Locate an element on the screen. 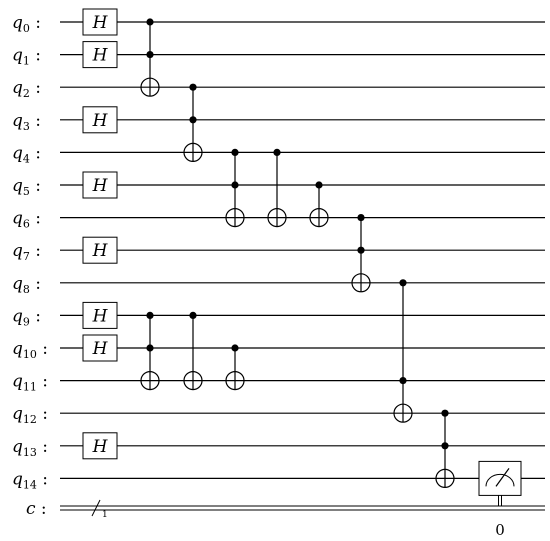  qubit-label: q0 : is located at coordinates (26, 24).